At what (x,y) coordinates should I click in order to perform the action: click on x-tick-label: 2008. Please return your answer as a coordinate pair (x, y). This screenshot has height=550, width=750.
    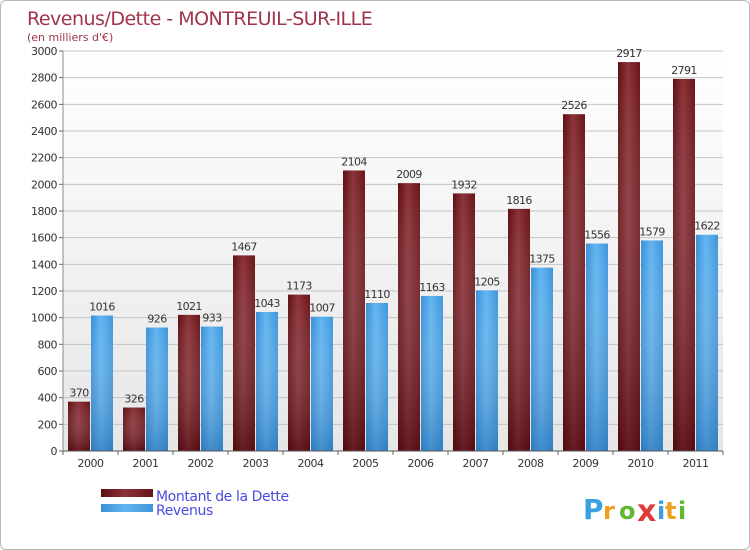
    Looking at the image, I should click on (531, 463).